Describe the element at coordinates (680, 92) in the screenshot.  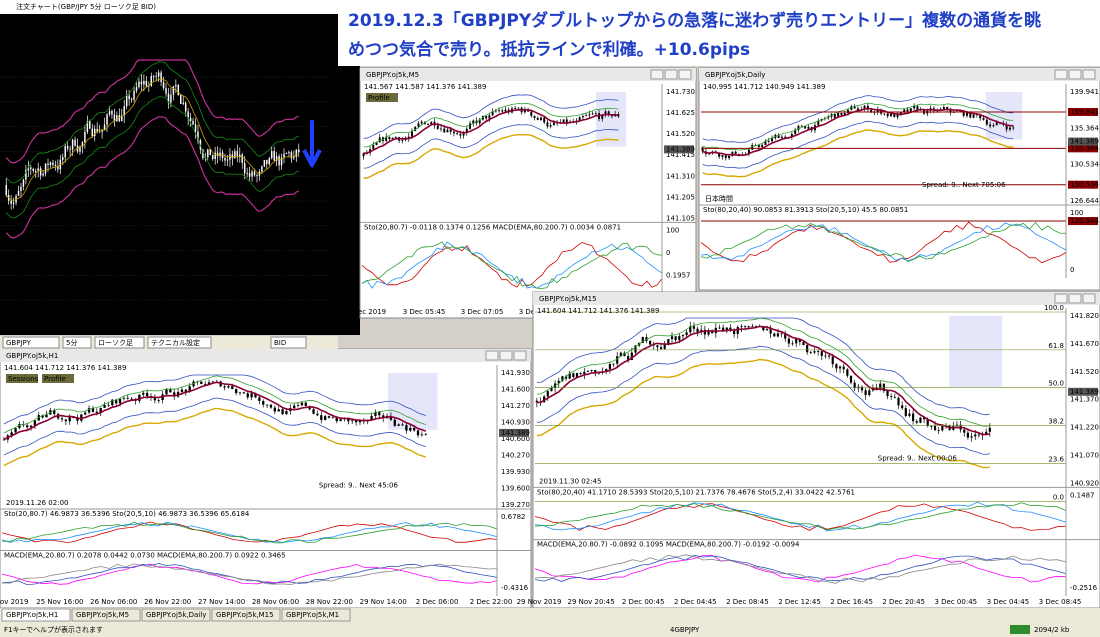
I see `price-label: 141.730` at that location.